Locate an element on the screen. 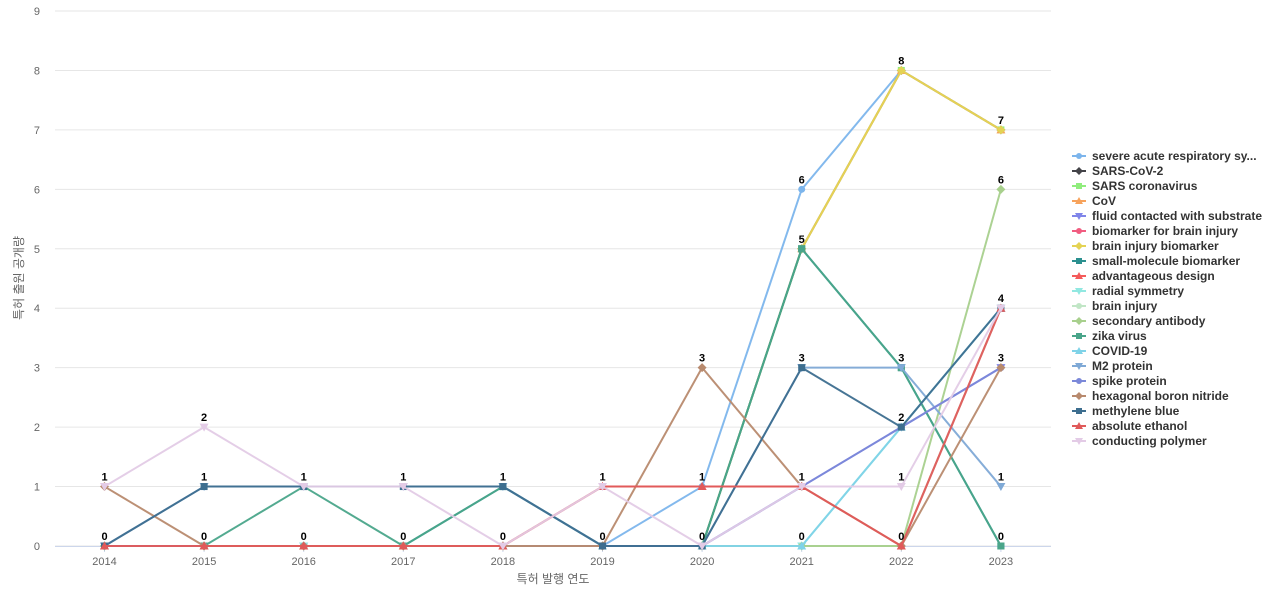 The width and height of the screenshot is (1280, 600). data-label: 4 is located at coordinates (1001, 299).